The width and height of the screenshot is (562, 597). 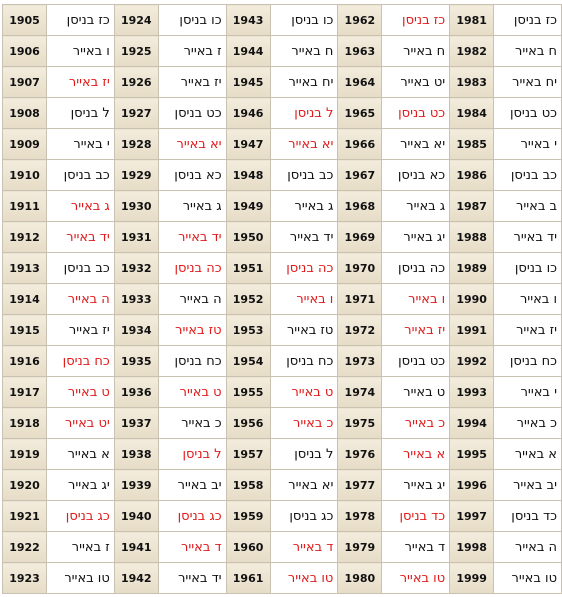 What do you see at coordinates (416, 144) in the screenshot?
I see `date-cell: יא באייר` at bounding box center [416, 144].